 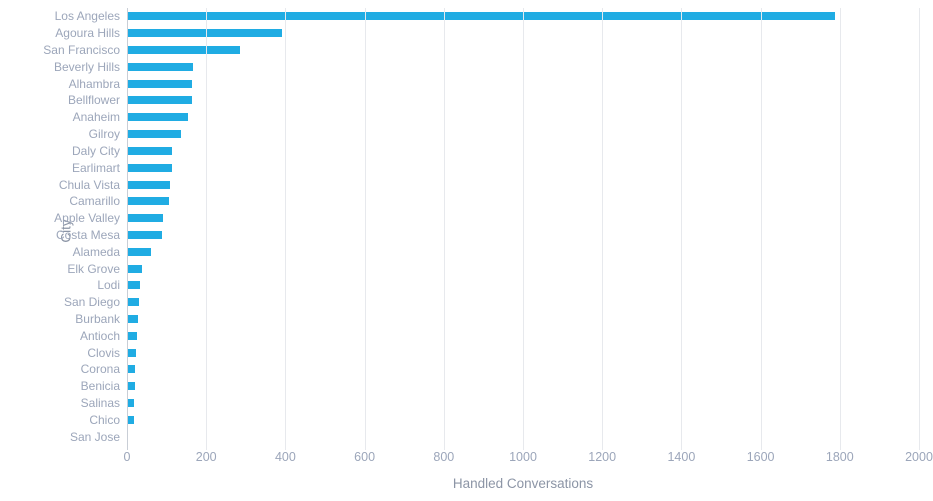 What do you see at coordinates (133, 319) in the screenshot?
I see `bar-burbank` at bounding box center [133, 319].